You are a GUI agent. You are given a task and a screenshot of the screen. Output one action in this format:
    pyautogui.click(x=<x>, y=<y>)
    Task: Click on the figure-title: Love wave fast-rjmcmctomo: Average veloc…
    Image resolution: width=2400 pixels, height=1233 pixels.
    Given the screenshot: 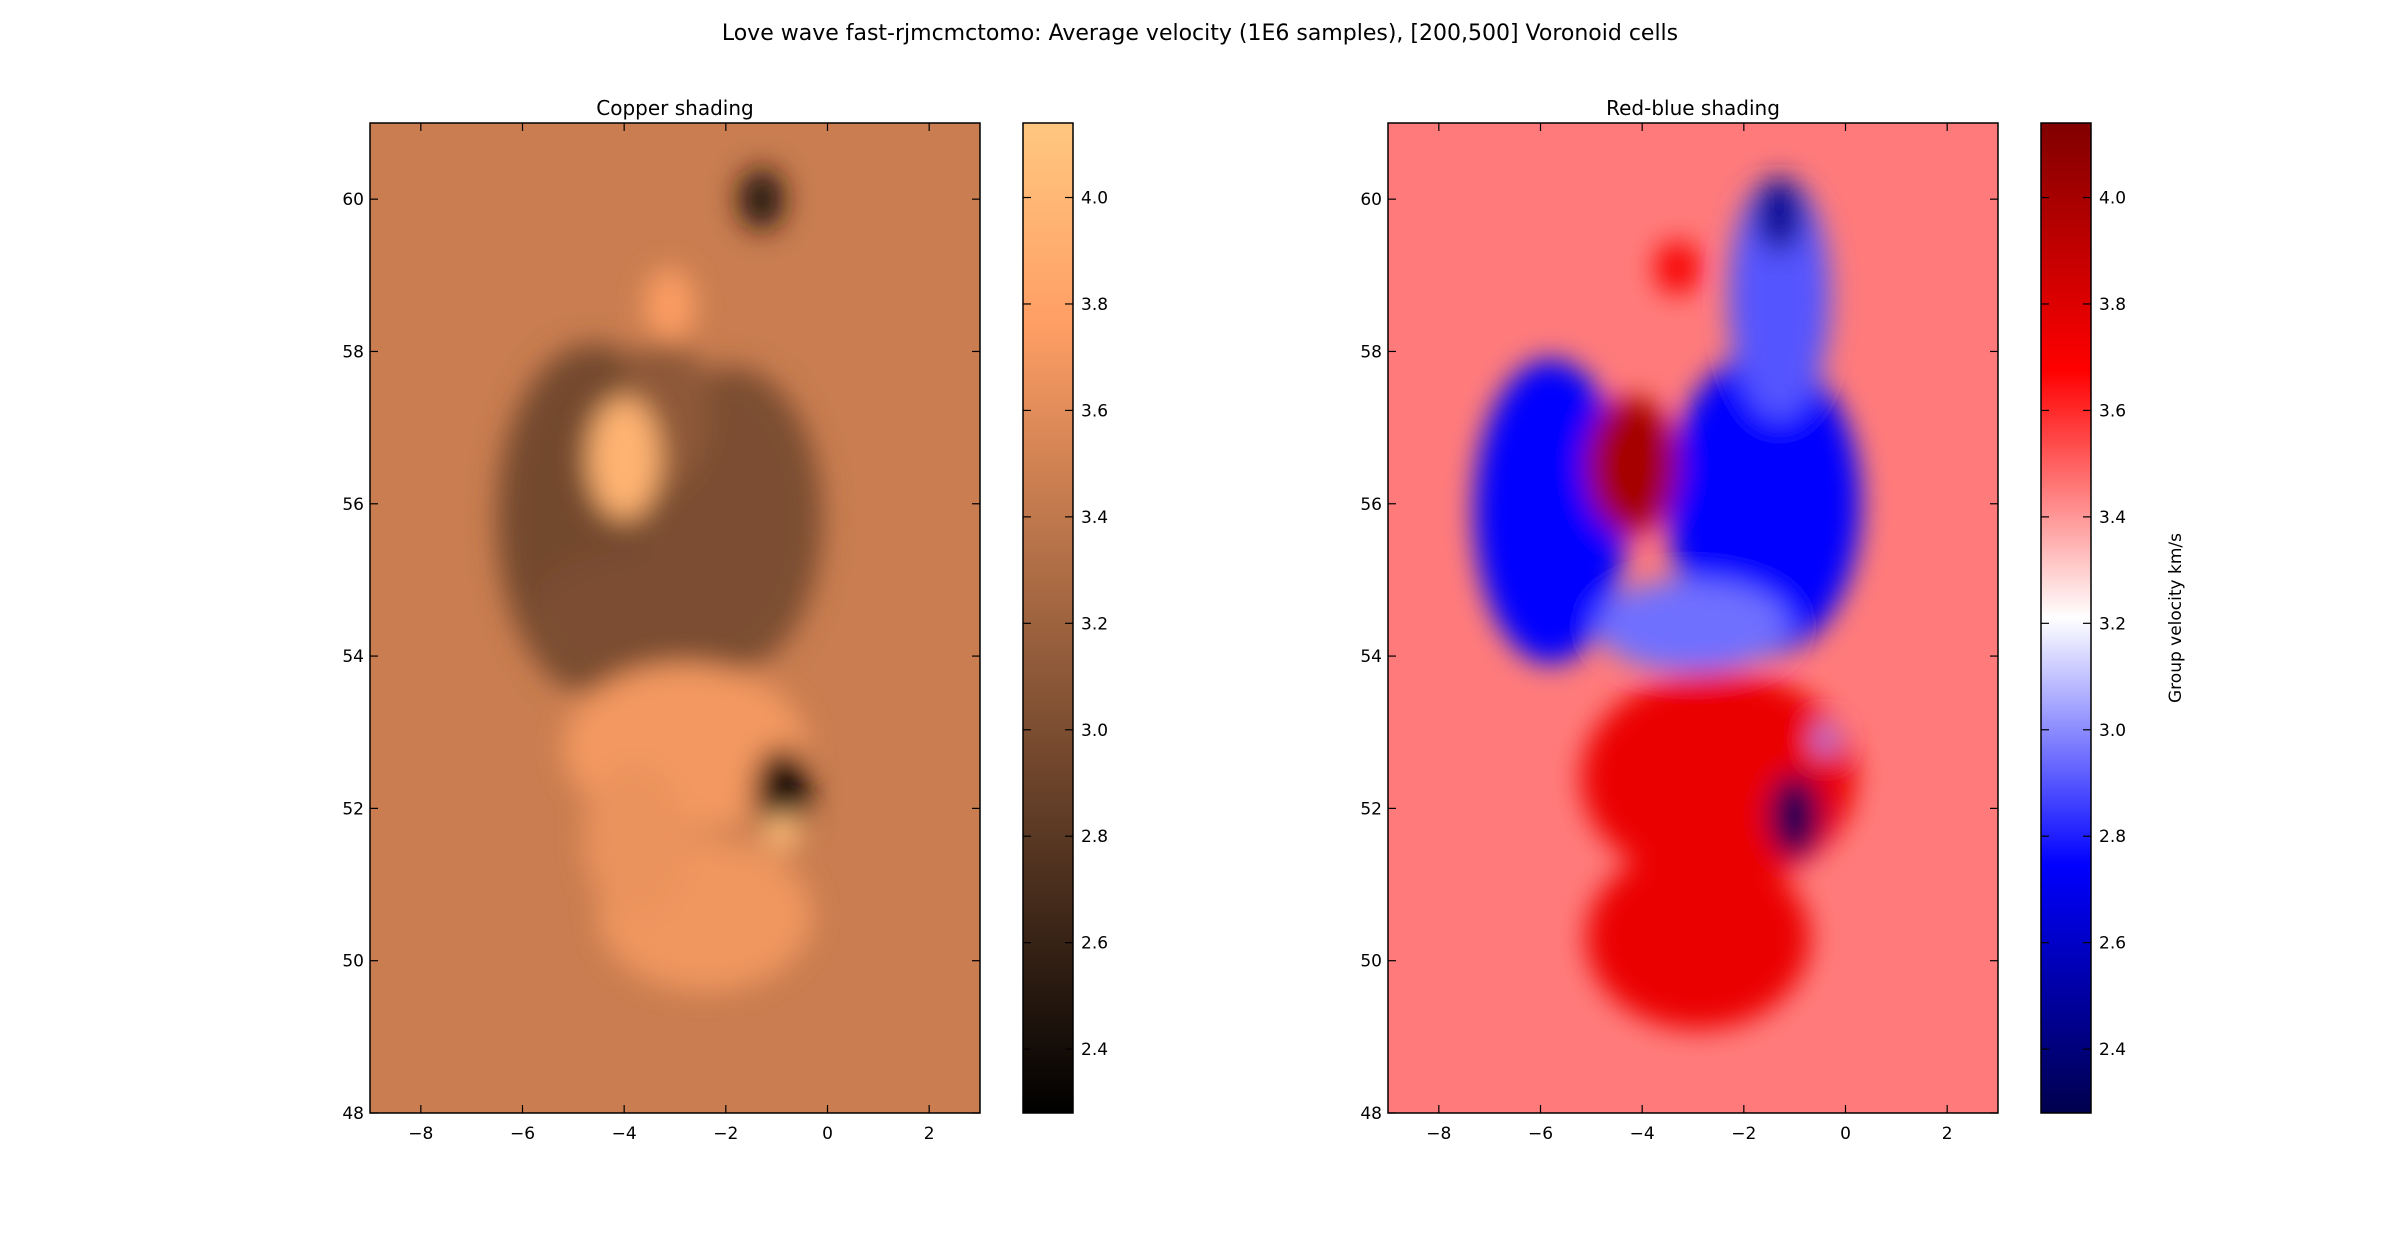 What is the action you would take?
    pyautogui.click(x=1200, y=33)
    